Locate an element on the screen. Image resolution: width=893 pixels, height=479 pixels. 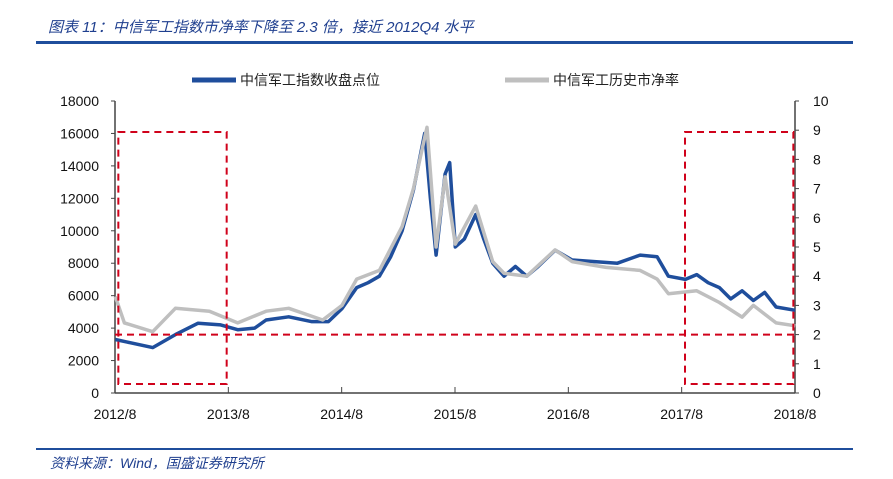
y-right-tick-label: 10 is located at coordinates (821, 101).